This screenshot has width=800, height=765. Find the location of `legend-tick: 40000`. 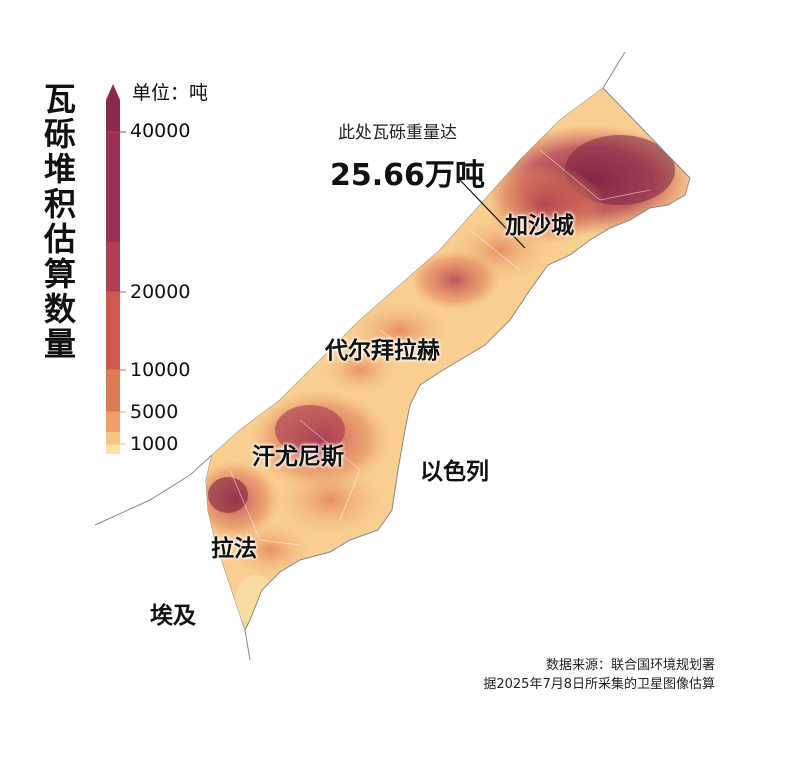

legend-tick: 40000 is located at coordinates (160, 131).